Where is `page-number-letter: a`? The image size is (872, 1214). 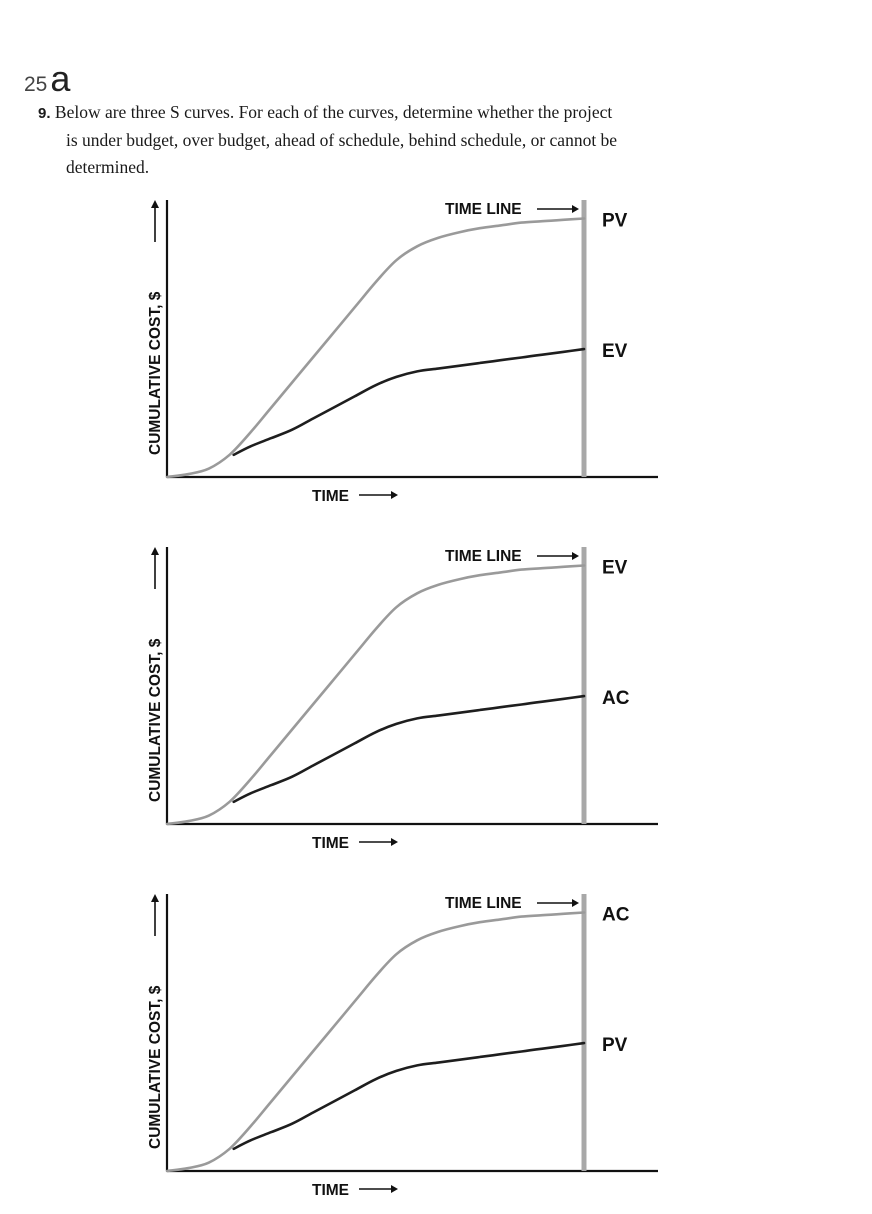
page-number-letter: a is located at coordinates (60, 78).